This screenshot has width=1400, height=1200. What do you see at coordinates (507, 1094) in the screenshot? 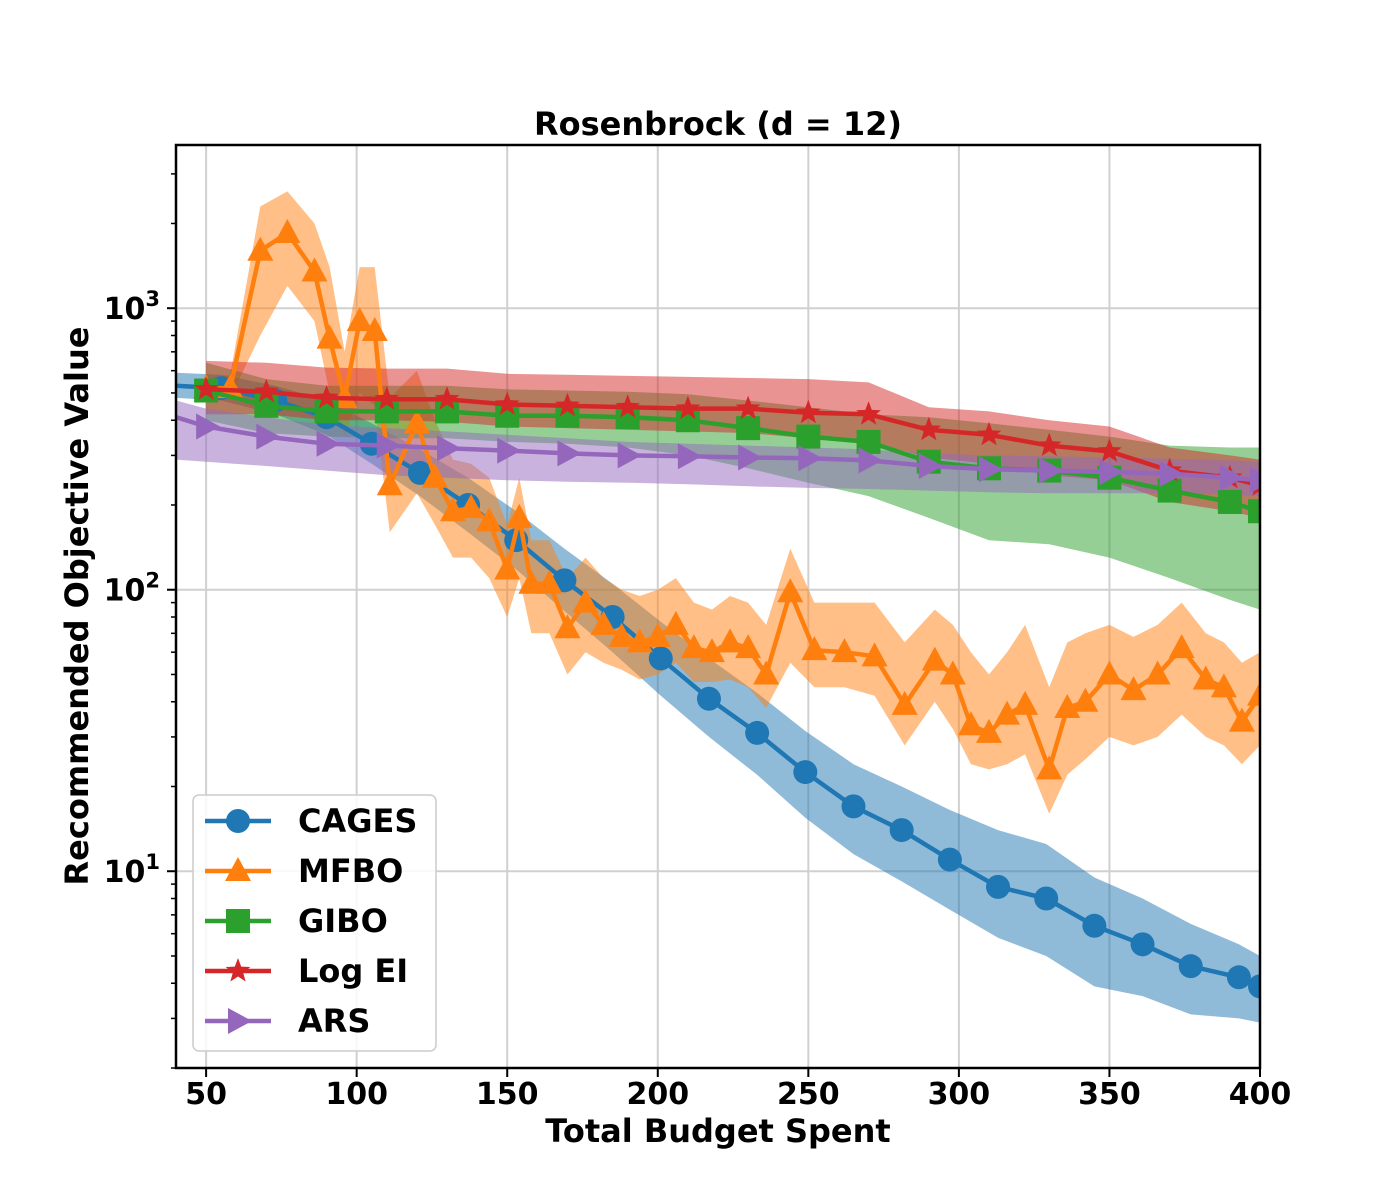
I see `x-tick-label: 150` at bounding box center [507, 1094].